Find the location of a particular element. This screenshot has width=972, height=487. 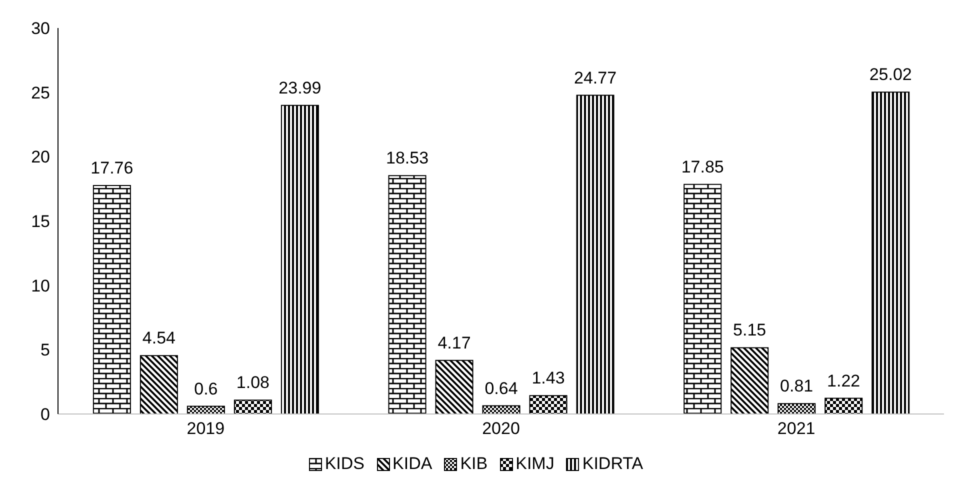

y-tick-label: 20 is located at coordinates (40, 157).